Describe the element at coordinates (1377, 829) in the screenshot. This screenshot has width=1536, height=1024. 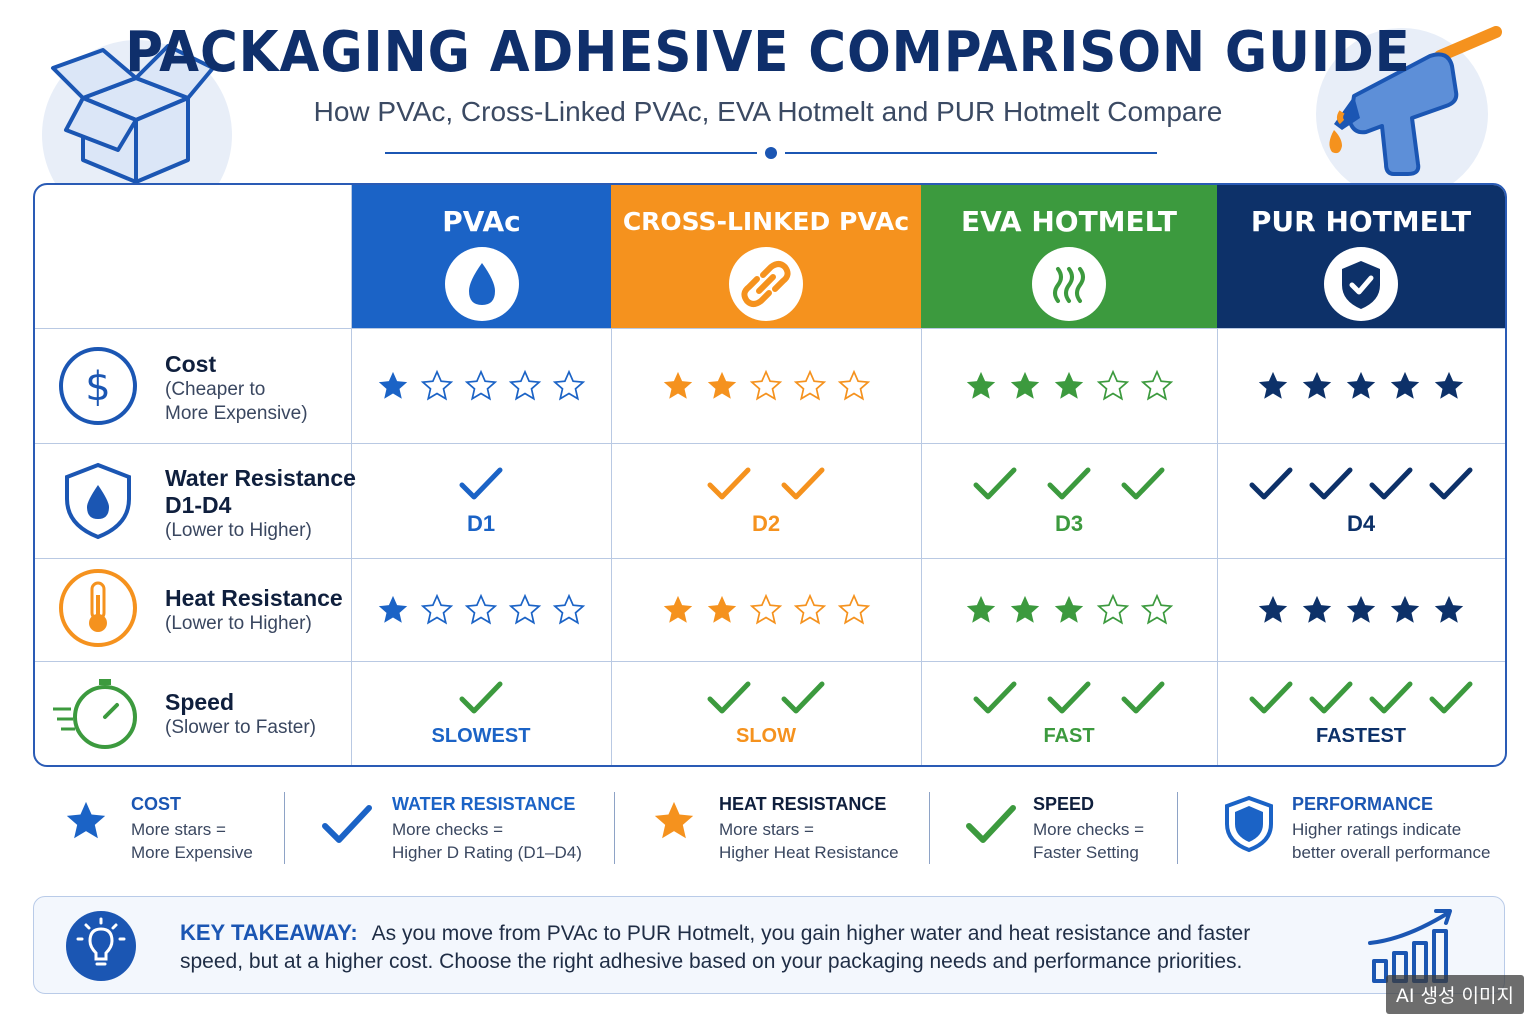
I see `legend-desc-performance-1: Higher ratings indicate` at that location.